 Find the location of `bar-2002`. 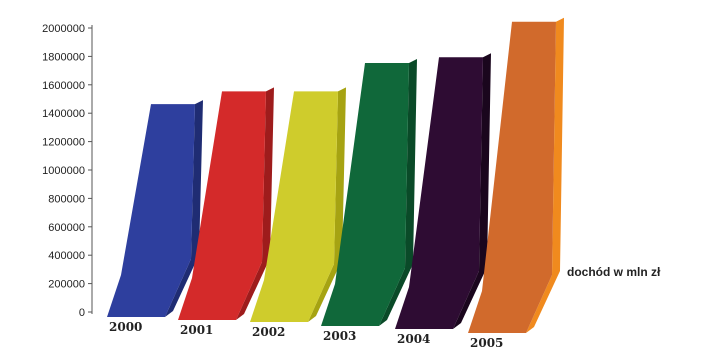

bar-2002 is located at coordinates (294, 206).